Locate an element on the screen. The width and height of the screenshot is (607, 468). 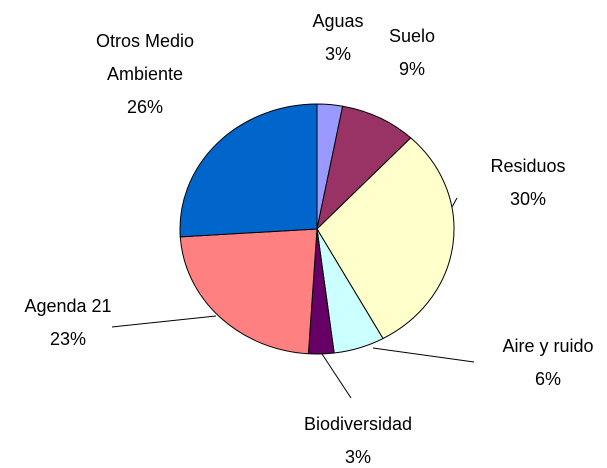
slice-label: Otros Medio Ambiente 26% is located at coordinates (145, 74).